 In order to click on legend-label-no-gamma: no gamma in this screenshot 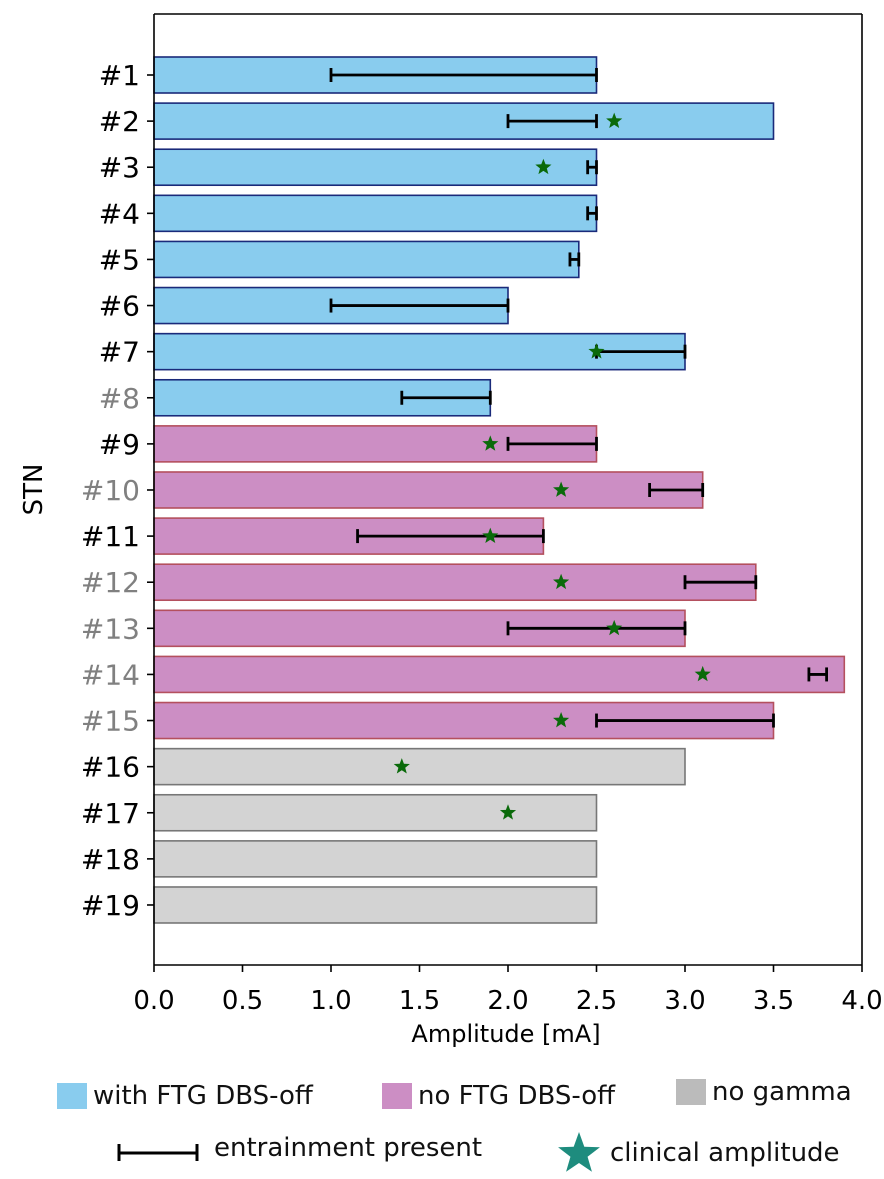, I will do `click(782, 1092)`.